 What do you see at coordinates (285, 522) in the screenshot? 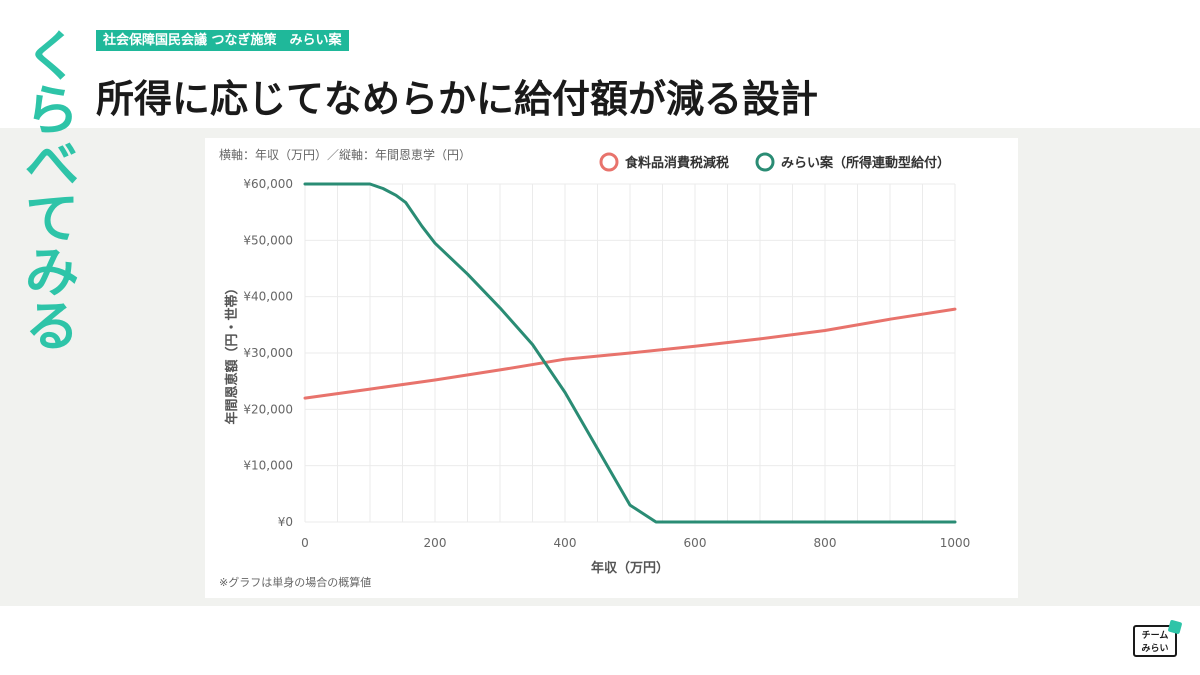
I see `y-tick-label: ¥0` at bounding box center [285, 522].